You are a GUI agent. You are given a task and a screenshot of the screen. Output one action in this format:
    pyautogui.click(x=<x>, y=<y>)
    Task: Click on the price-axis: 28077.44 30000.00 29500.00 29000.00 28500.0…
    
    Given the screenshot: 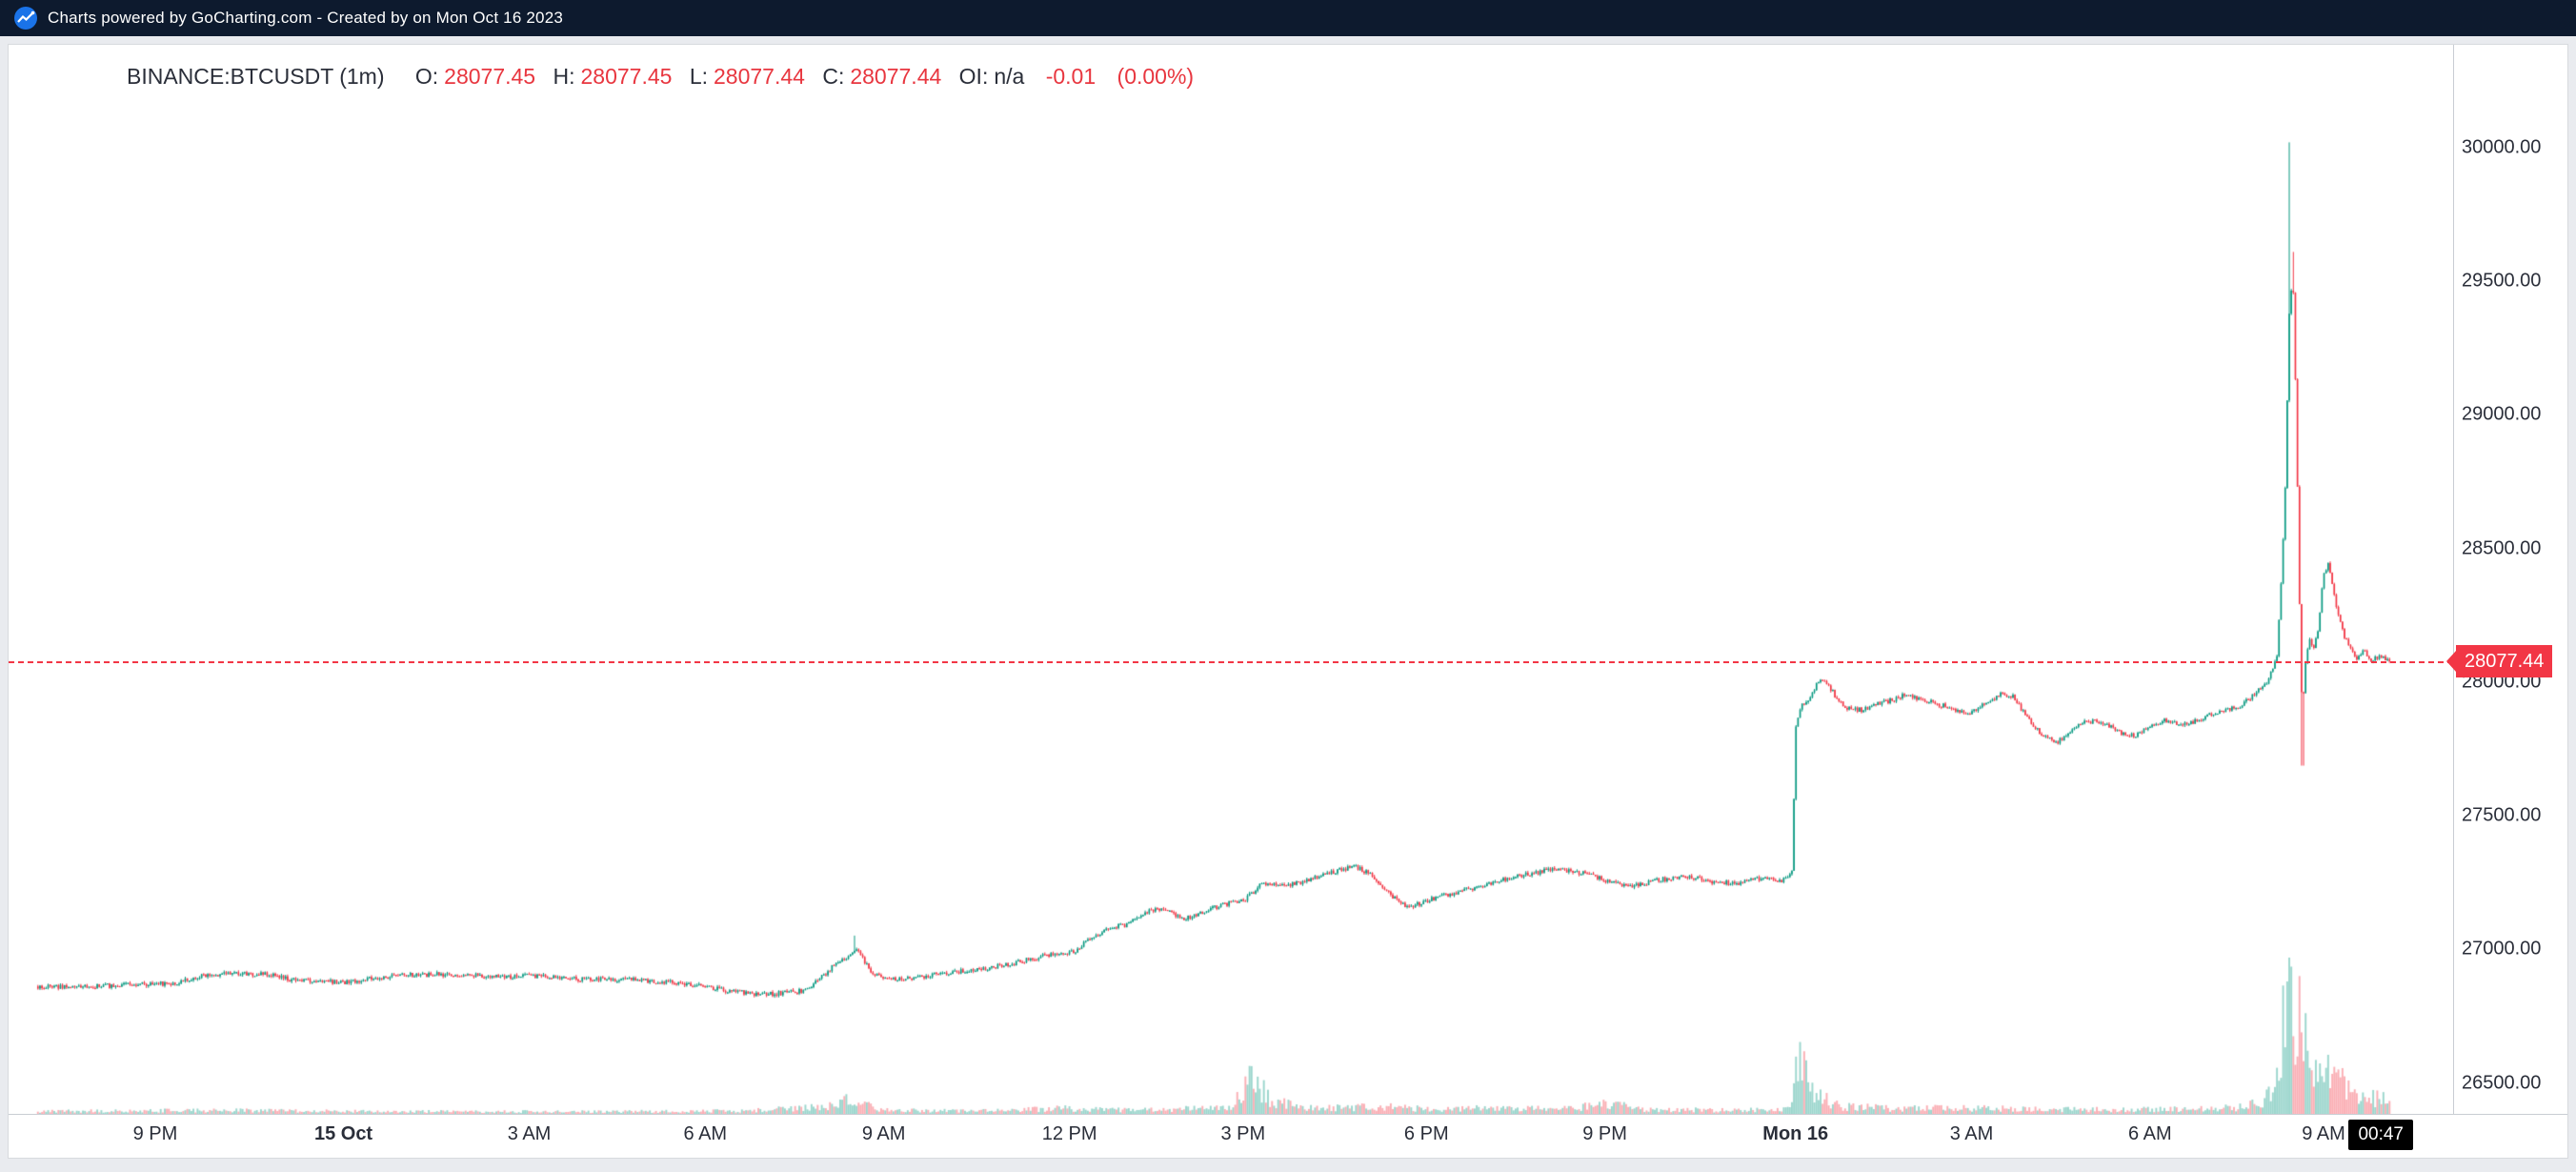 What is the action you would take?
    pyautogui.click(x=2510, y=579)
    